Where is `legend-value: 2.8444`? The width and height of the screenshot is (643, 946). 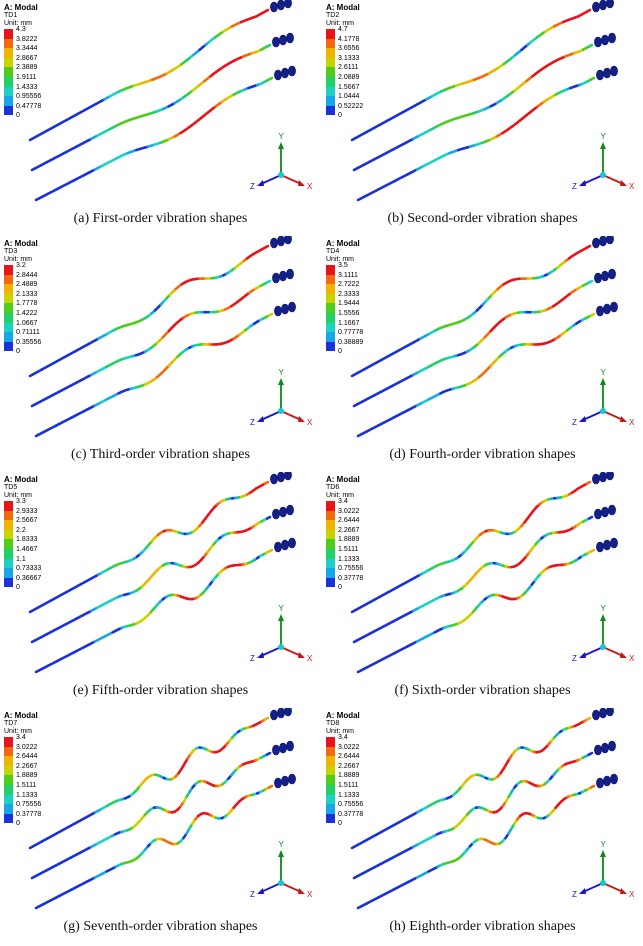 legend-value: 2.8444 is located at coordinates (27, 275).